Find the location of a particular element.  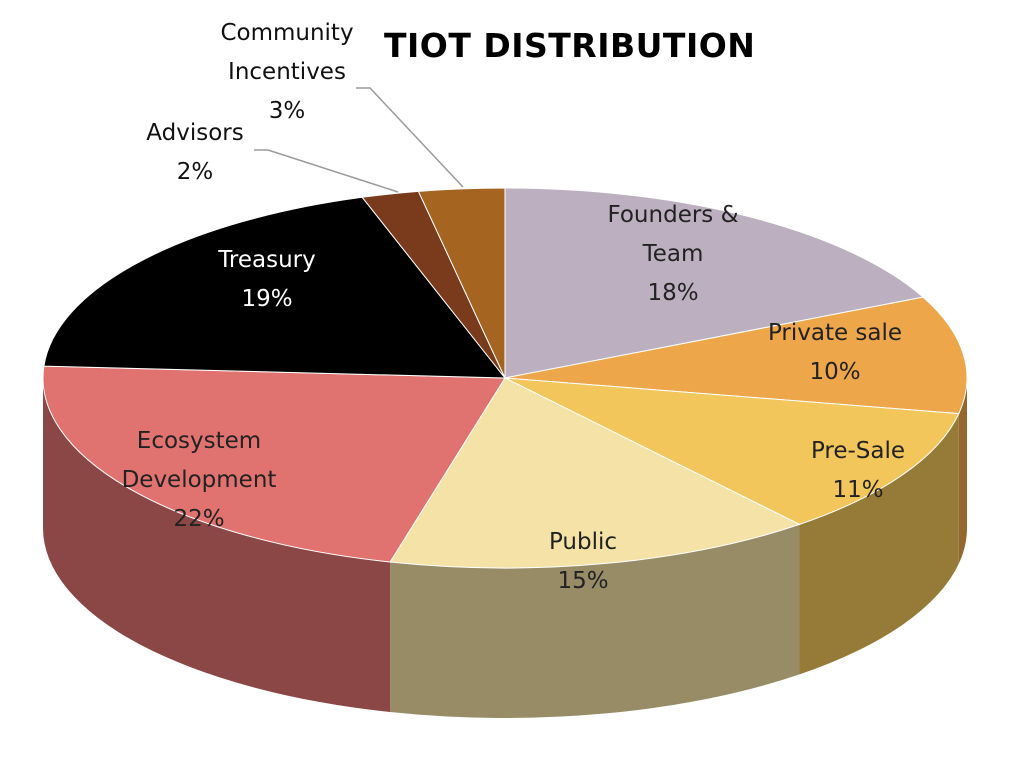

slice-percent: 3% is located at coordinates (287, 111).